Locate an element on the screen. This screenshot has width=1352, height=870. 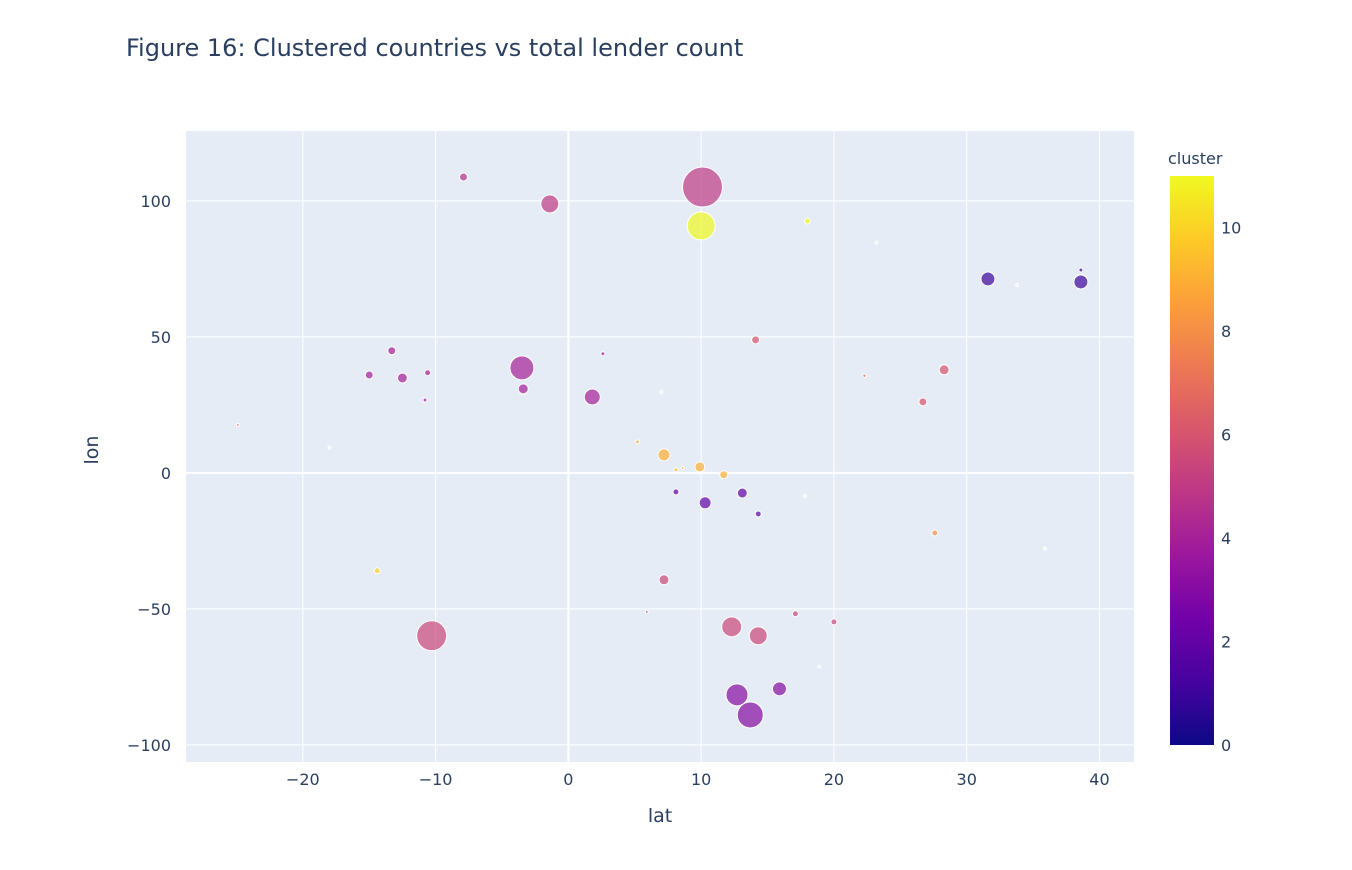
colorbar-tick-label: 4 is located at coordinates (1226, 538).